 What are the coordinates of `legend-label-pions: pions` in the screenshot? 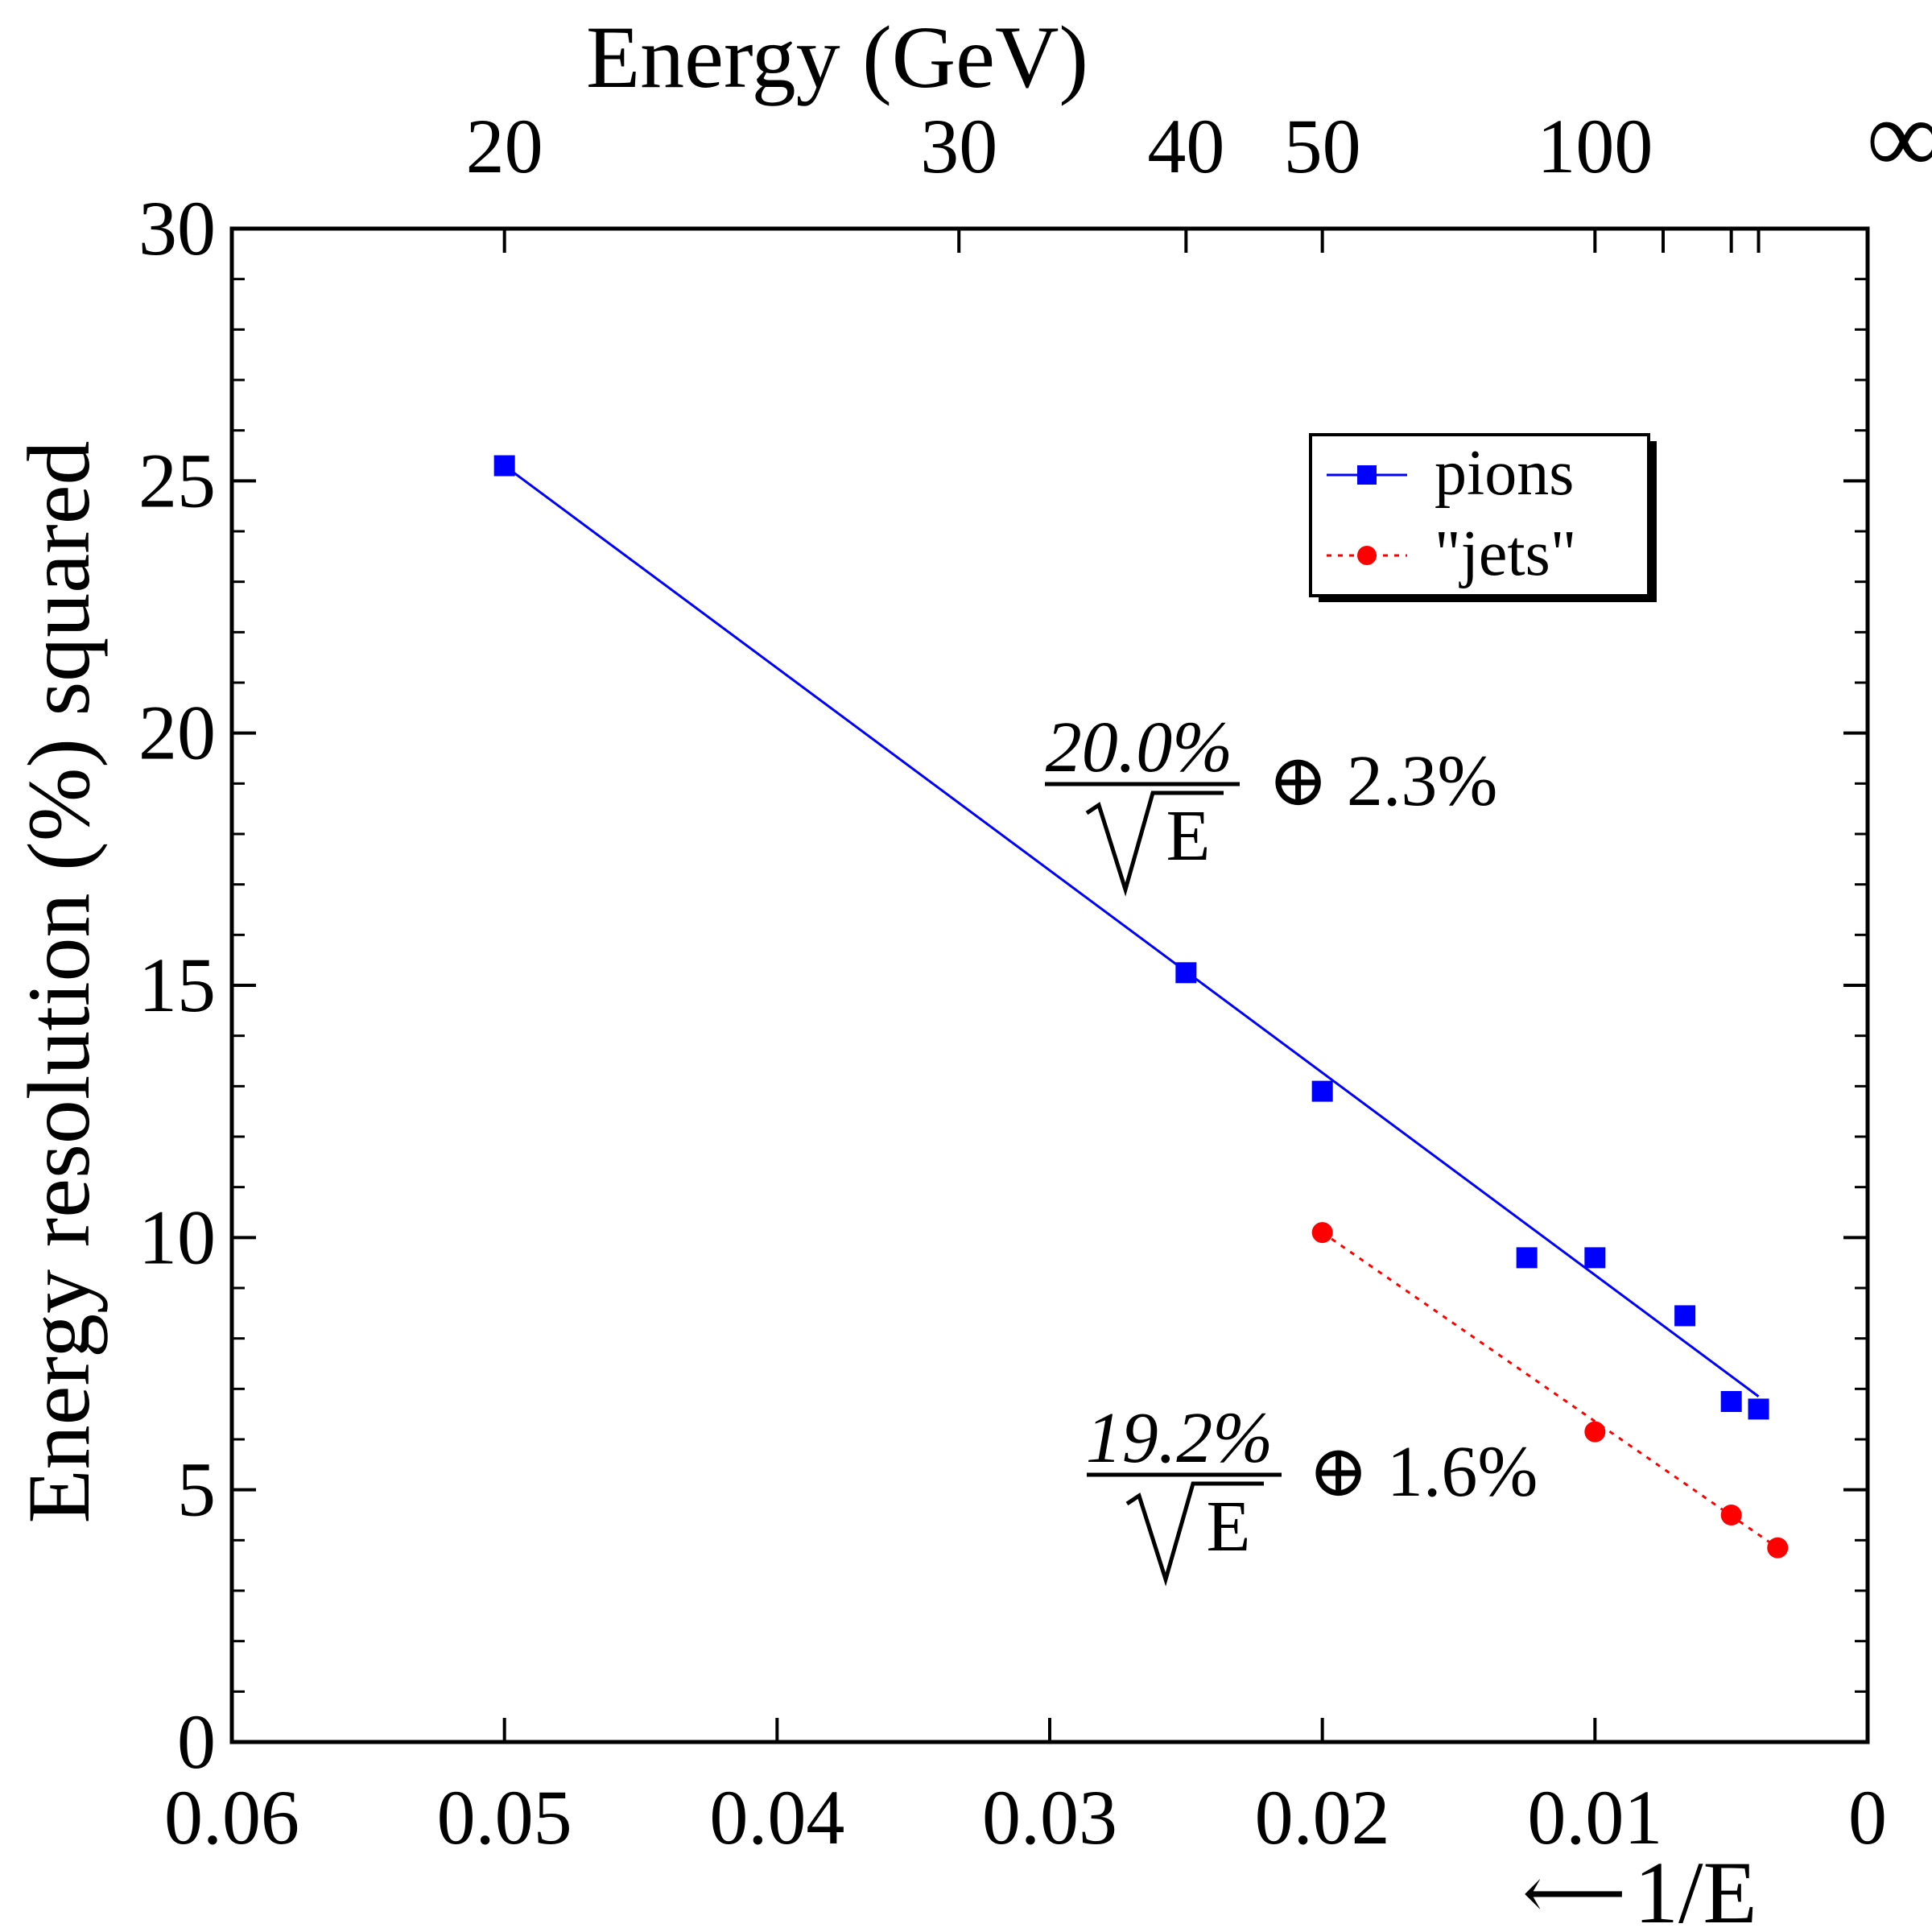 It's located at (1504, 473).